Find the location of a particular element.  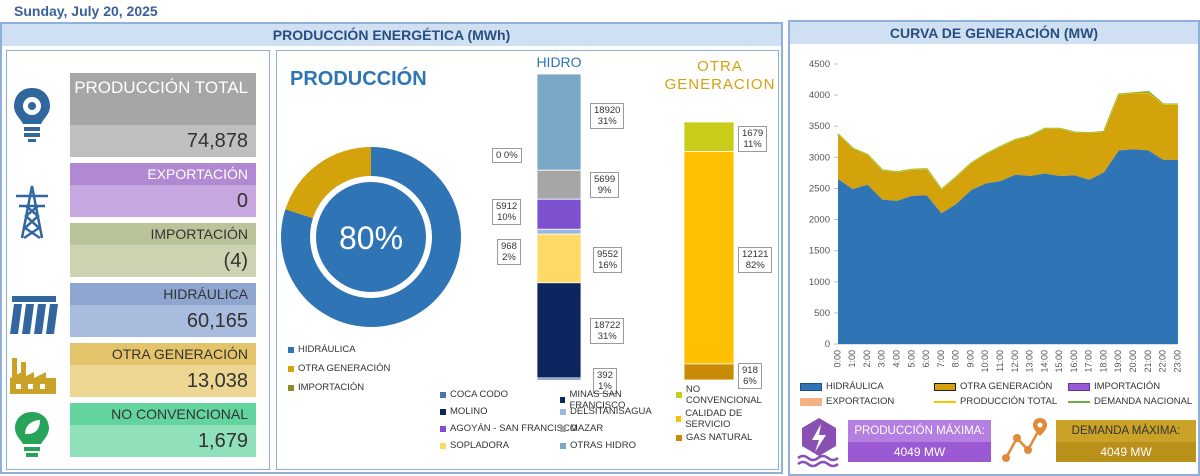

legend-label: MINAS SAN FRANCISCO is located at coordinates (597, 400).